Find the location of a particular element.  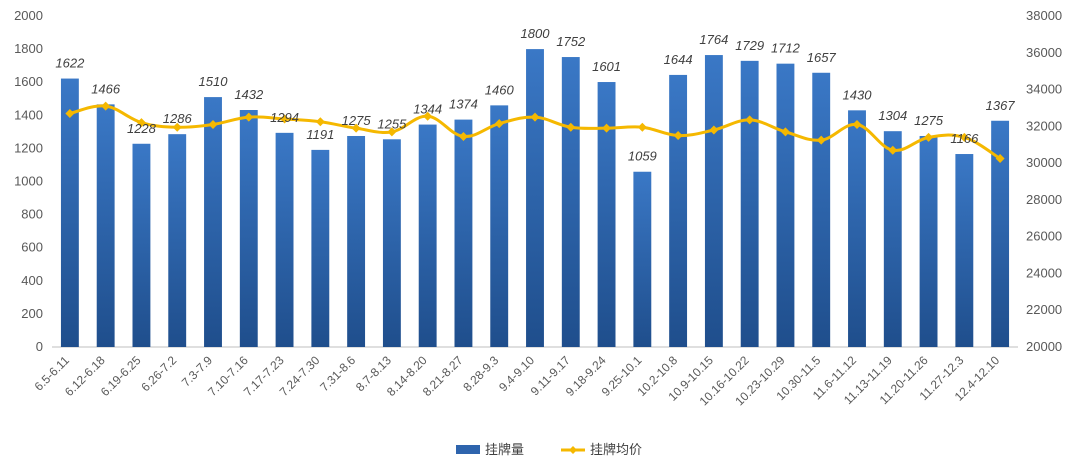

left-axis-tick-label: 600 is located at coordinates (32, 247).